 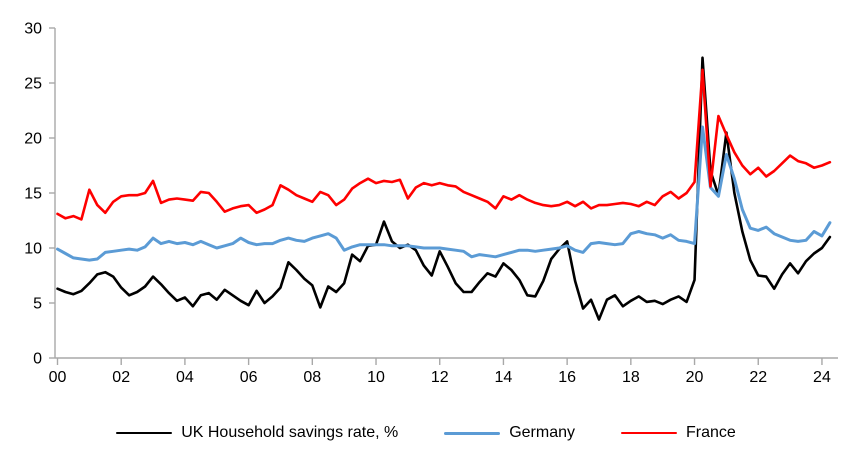 I want to click on svg-text: 12, so click(x=440, y=377).